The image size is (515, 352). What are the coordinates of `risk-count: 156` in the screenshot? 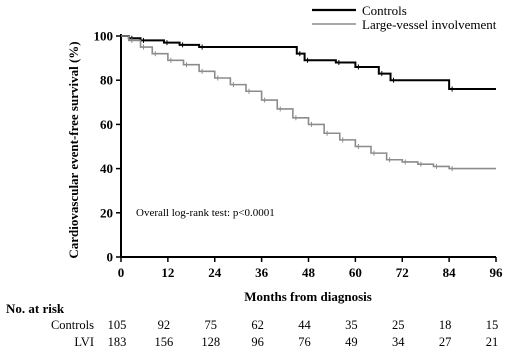 It's located at (164, 342).